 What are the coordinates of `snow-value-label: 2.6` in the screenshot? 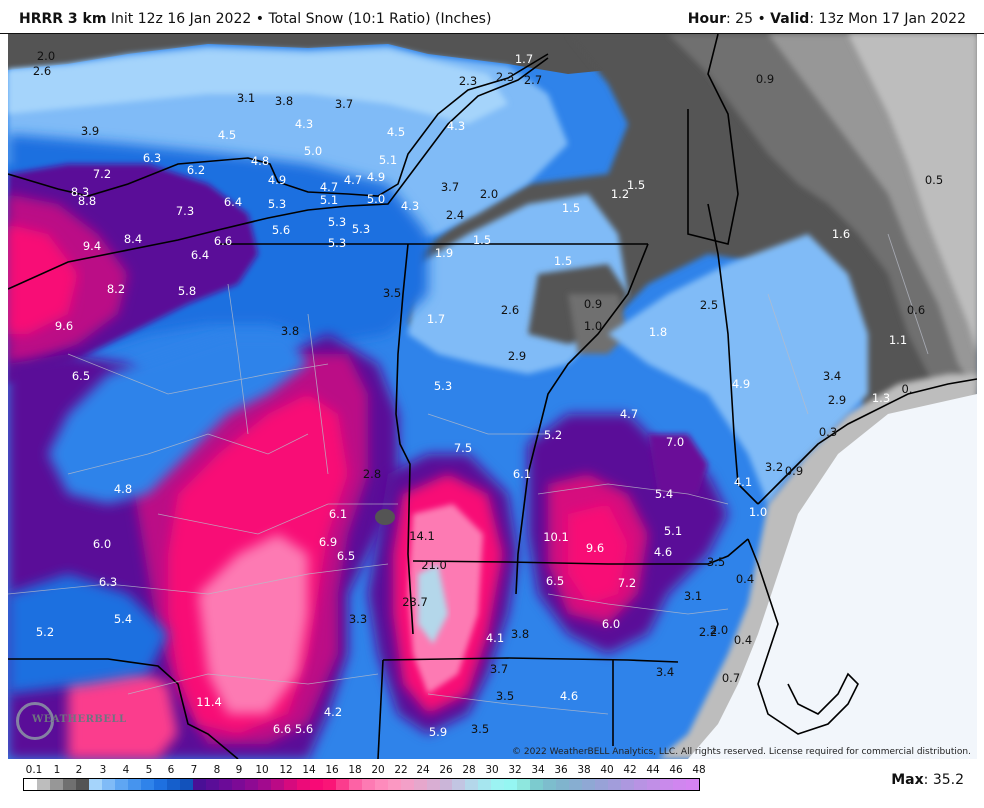 It's located at (42, 71).